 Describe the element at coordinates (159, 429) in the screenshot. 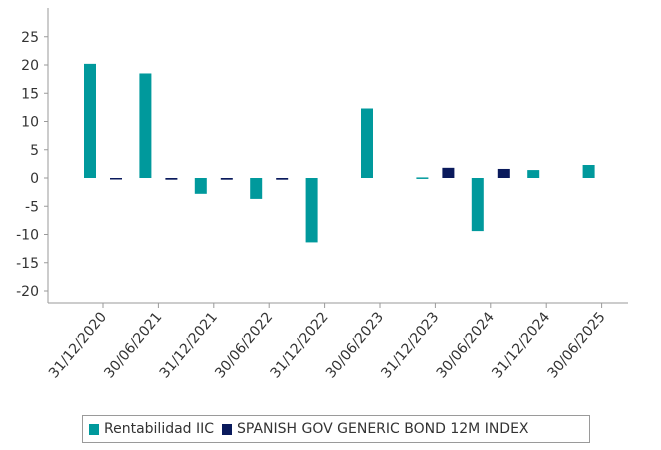

I see `legend-label-rentabilidad: Rentabilidad IIC` at that location.